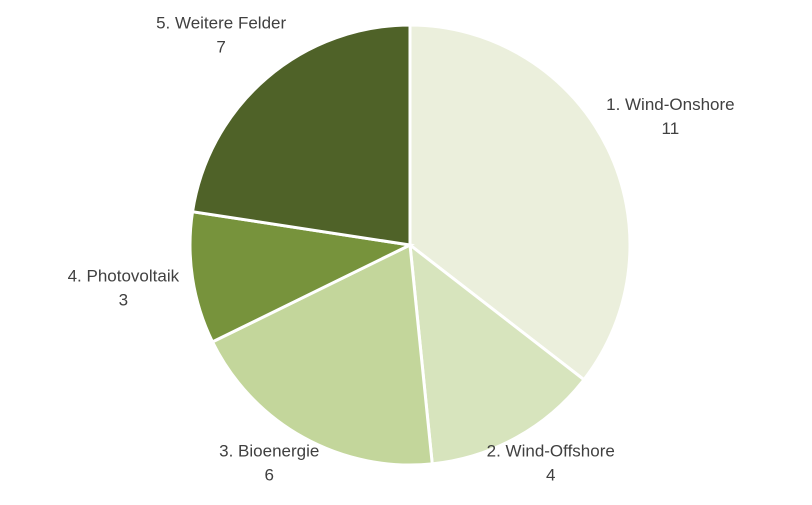 The height and width of the screenshot is (505, 812). What do you see at coordinates (220, 46) in the screenshot?
I see `slice-value: 7` at bounding box center [220, 46].